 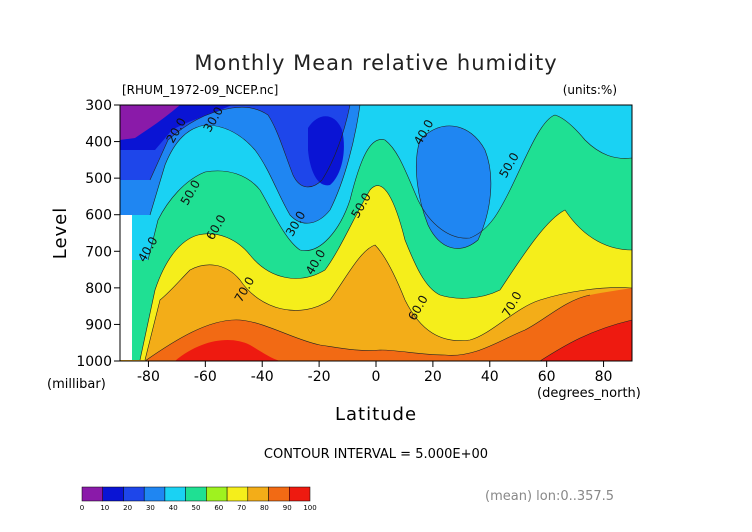 What do you see at coordinates (98, 325) in the screenshot?
I see `y-tick-label: 900` at bounding box center [98, 325].